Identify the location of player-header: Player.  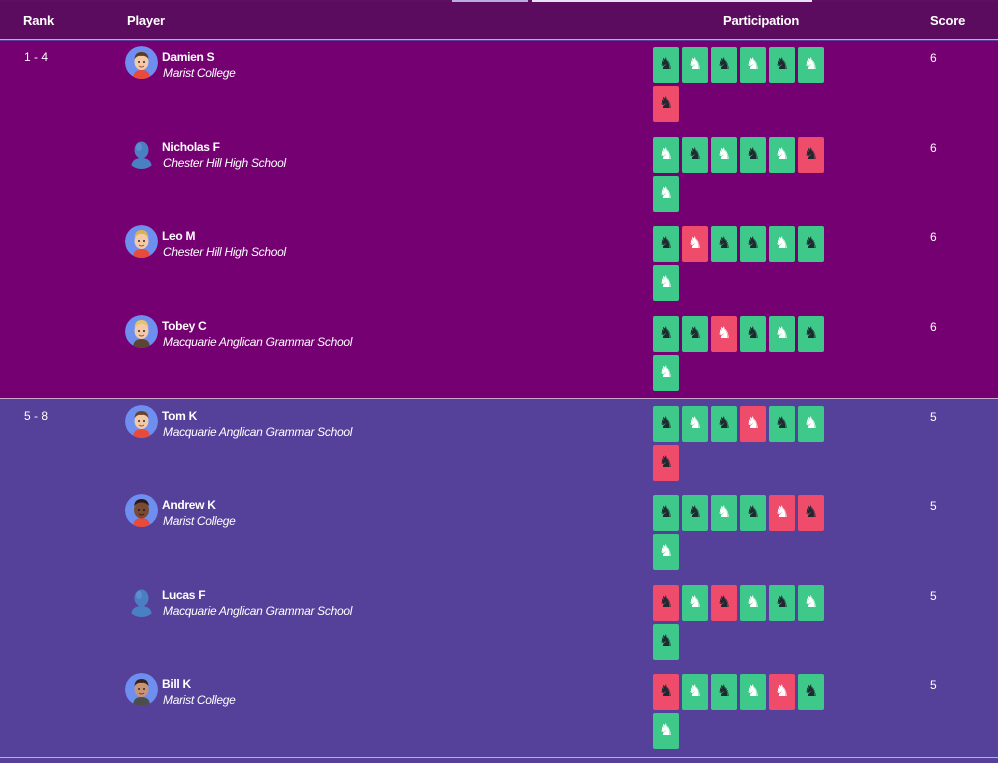
(146, 20).